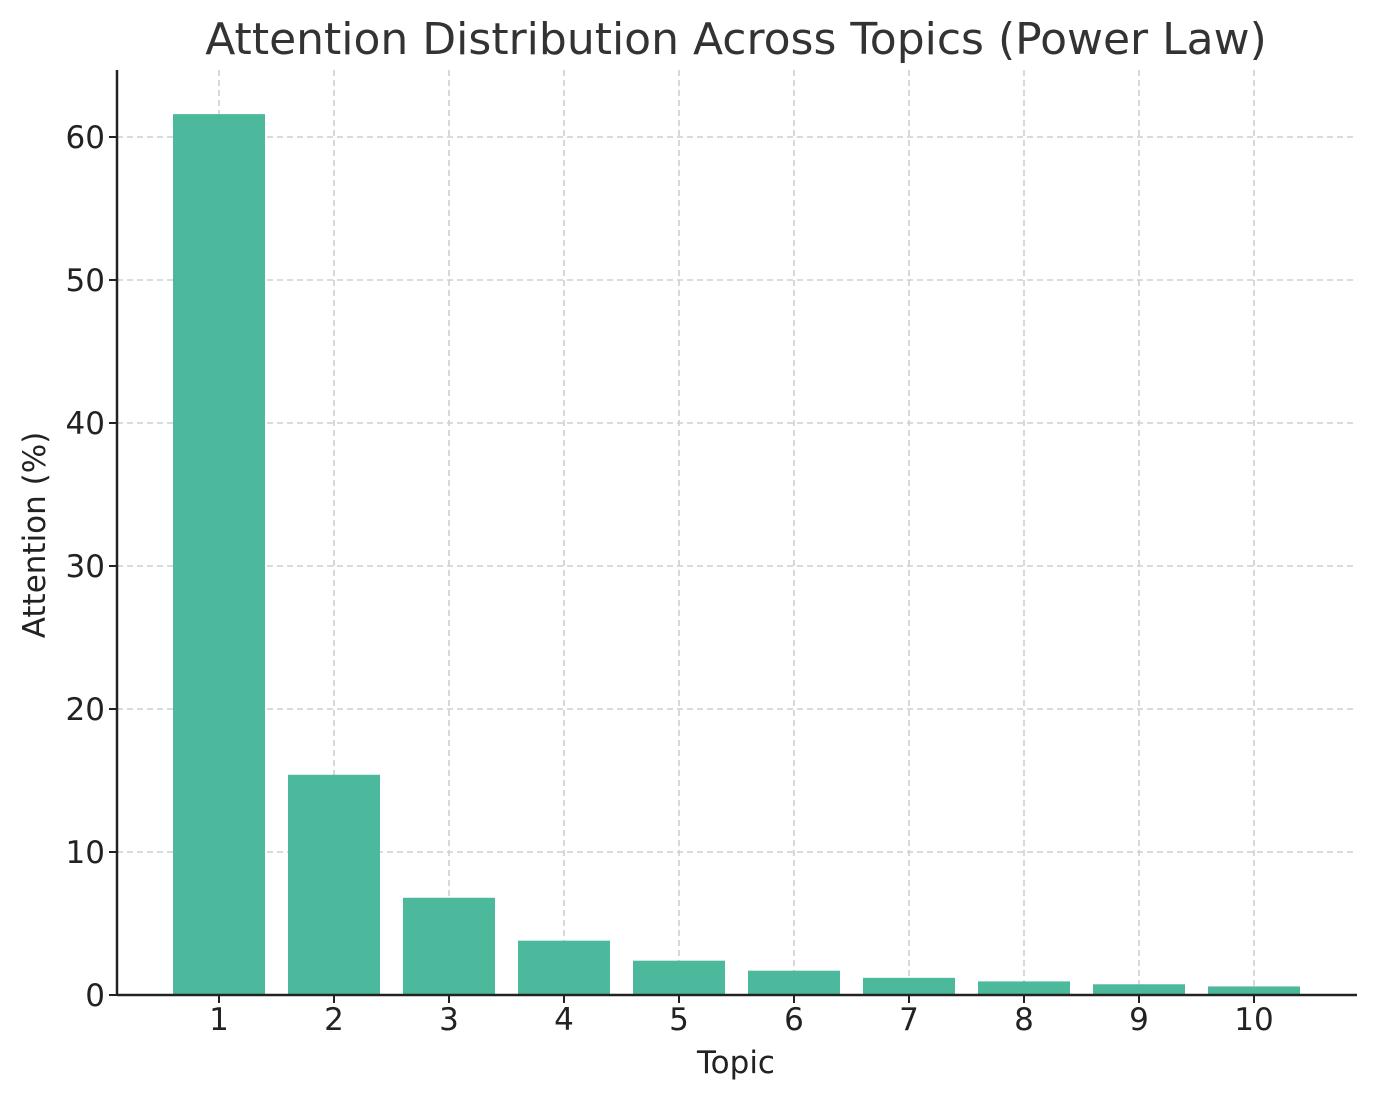  What do you see at coordinates (85, 424) in the screenshot?
I see `y-tick-label: 40` at bounding box center [85, 424].